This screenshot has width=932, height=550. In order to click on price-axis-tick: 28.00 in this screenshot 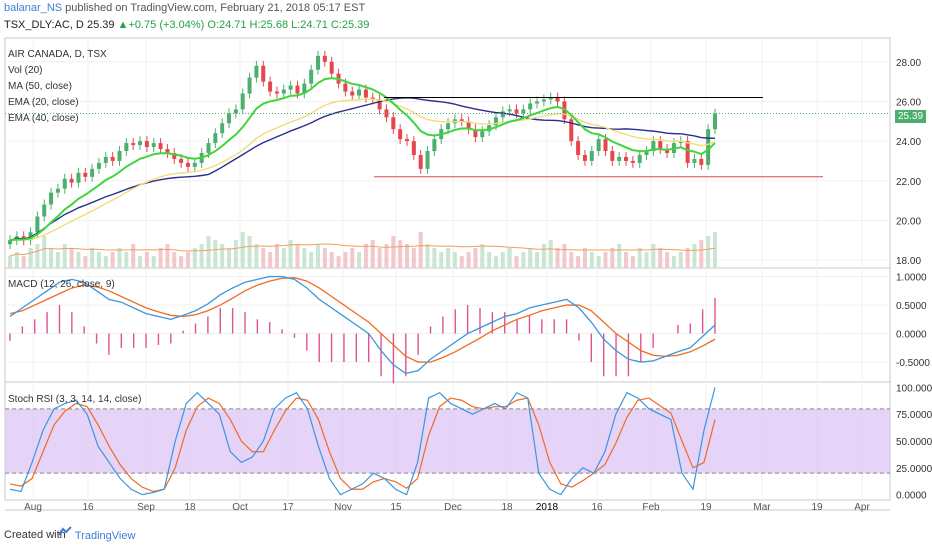, I will do `click(908, 63)`.